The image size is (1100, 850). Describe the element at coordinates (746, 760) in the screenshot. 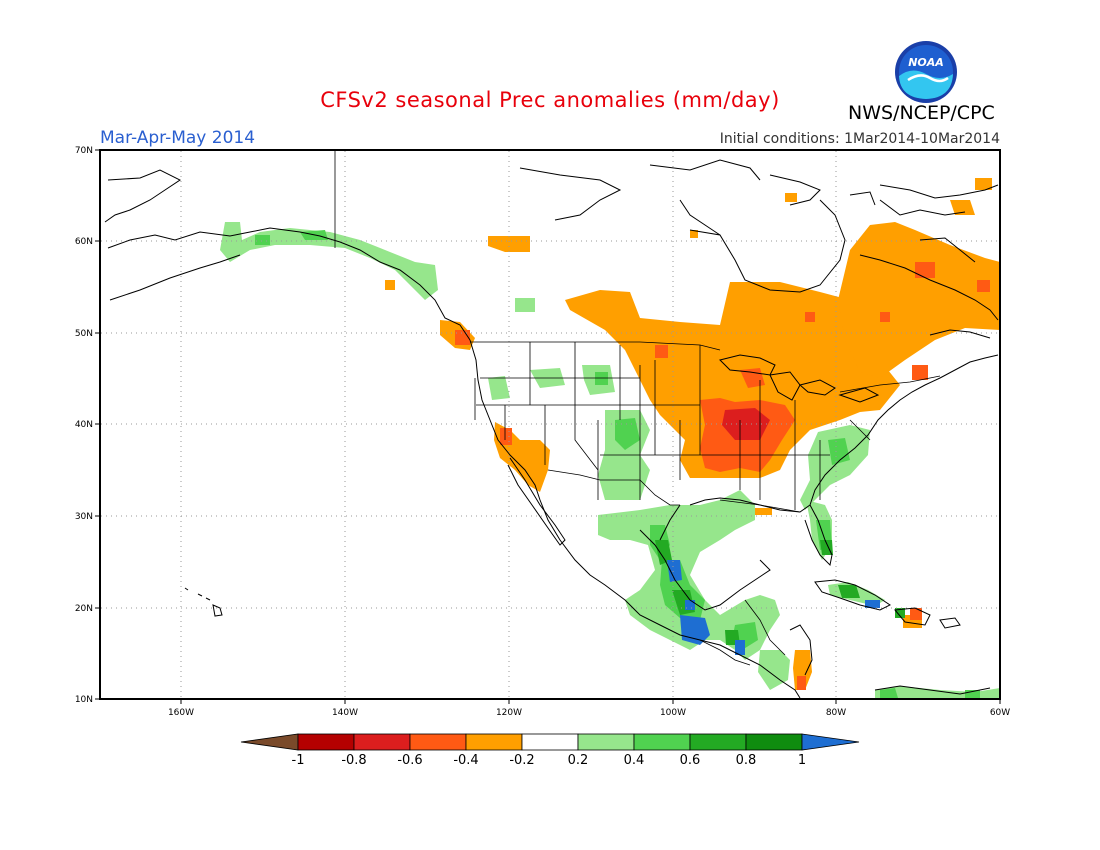

I see `colorbar-label: 0.8` at that location.